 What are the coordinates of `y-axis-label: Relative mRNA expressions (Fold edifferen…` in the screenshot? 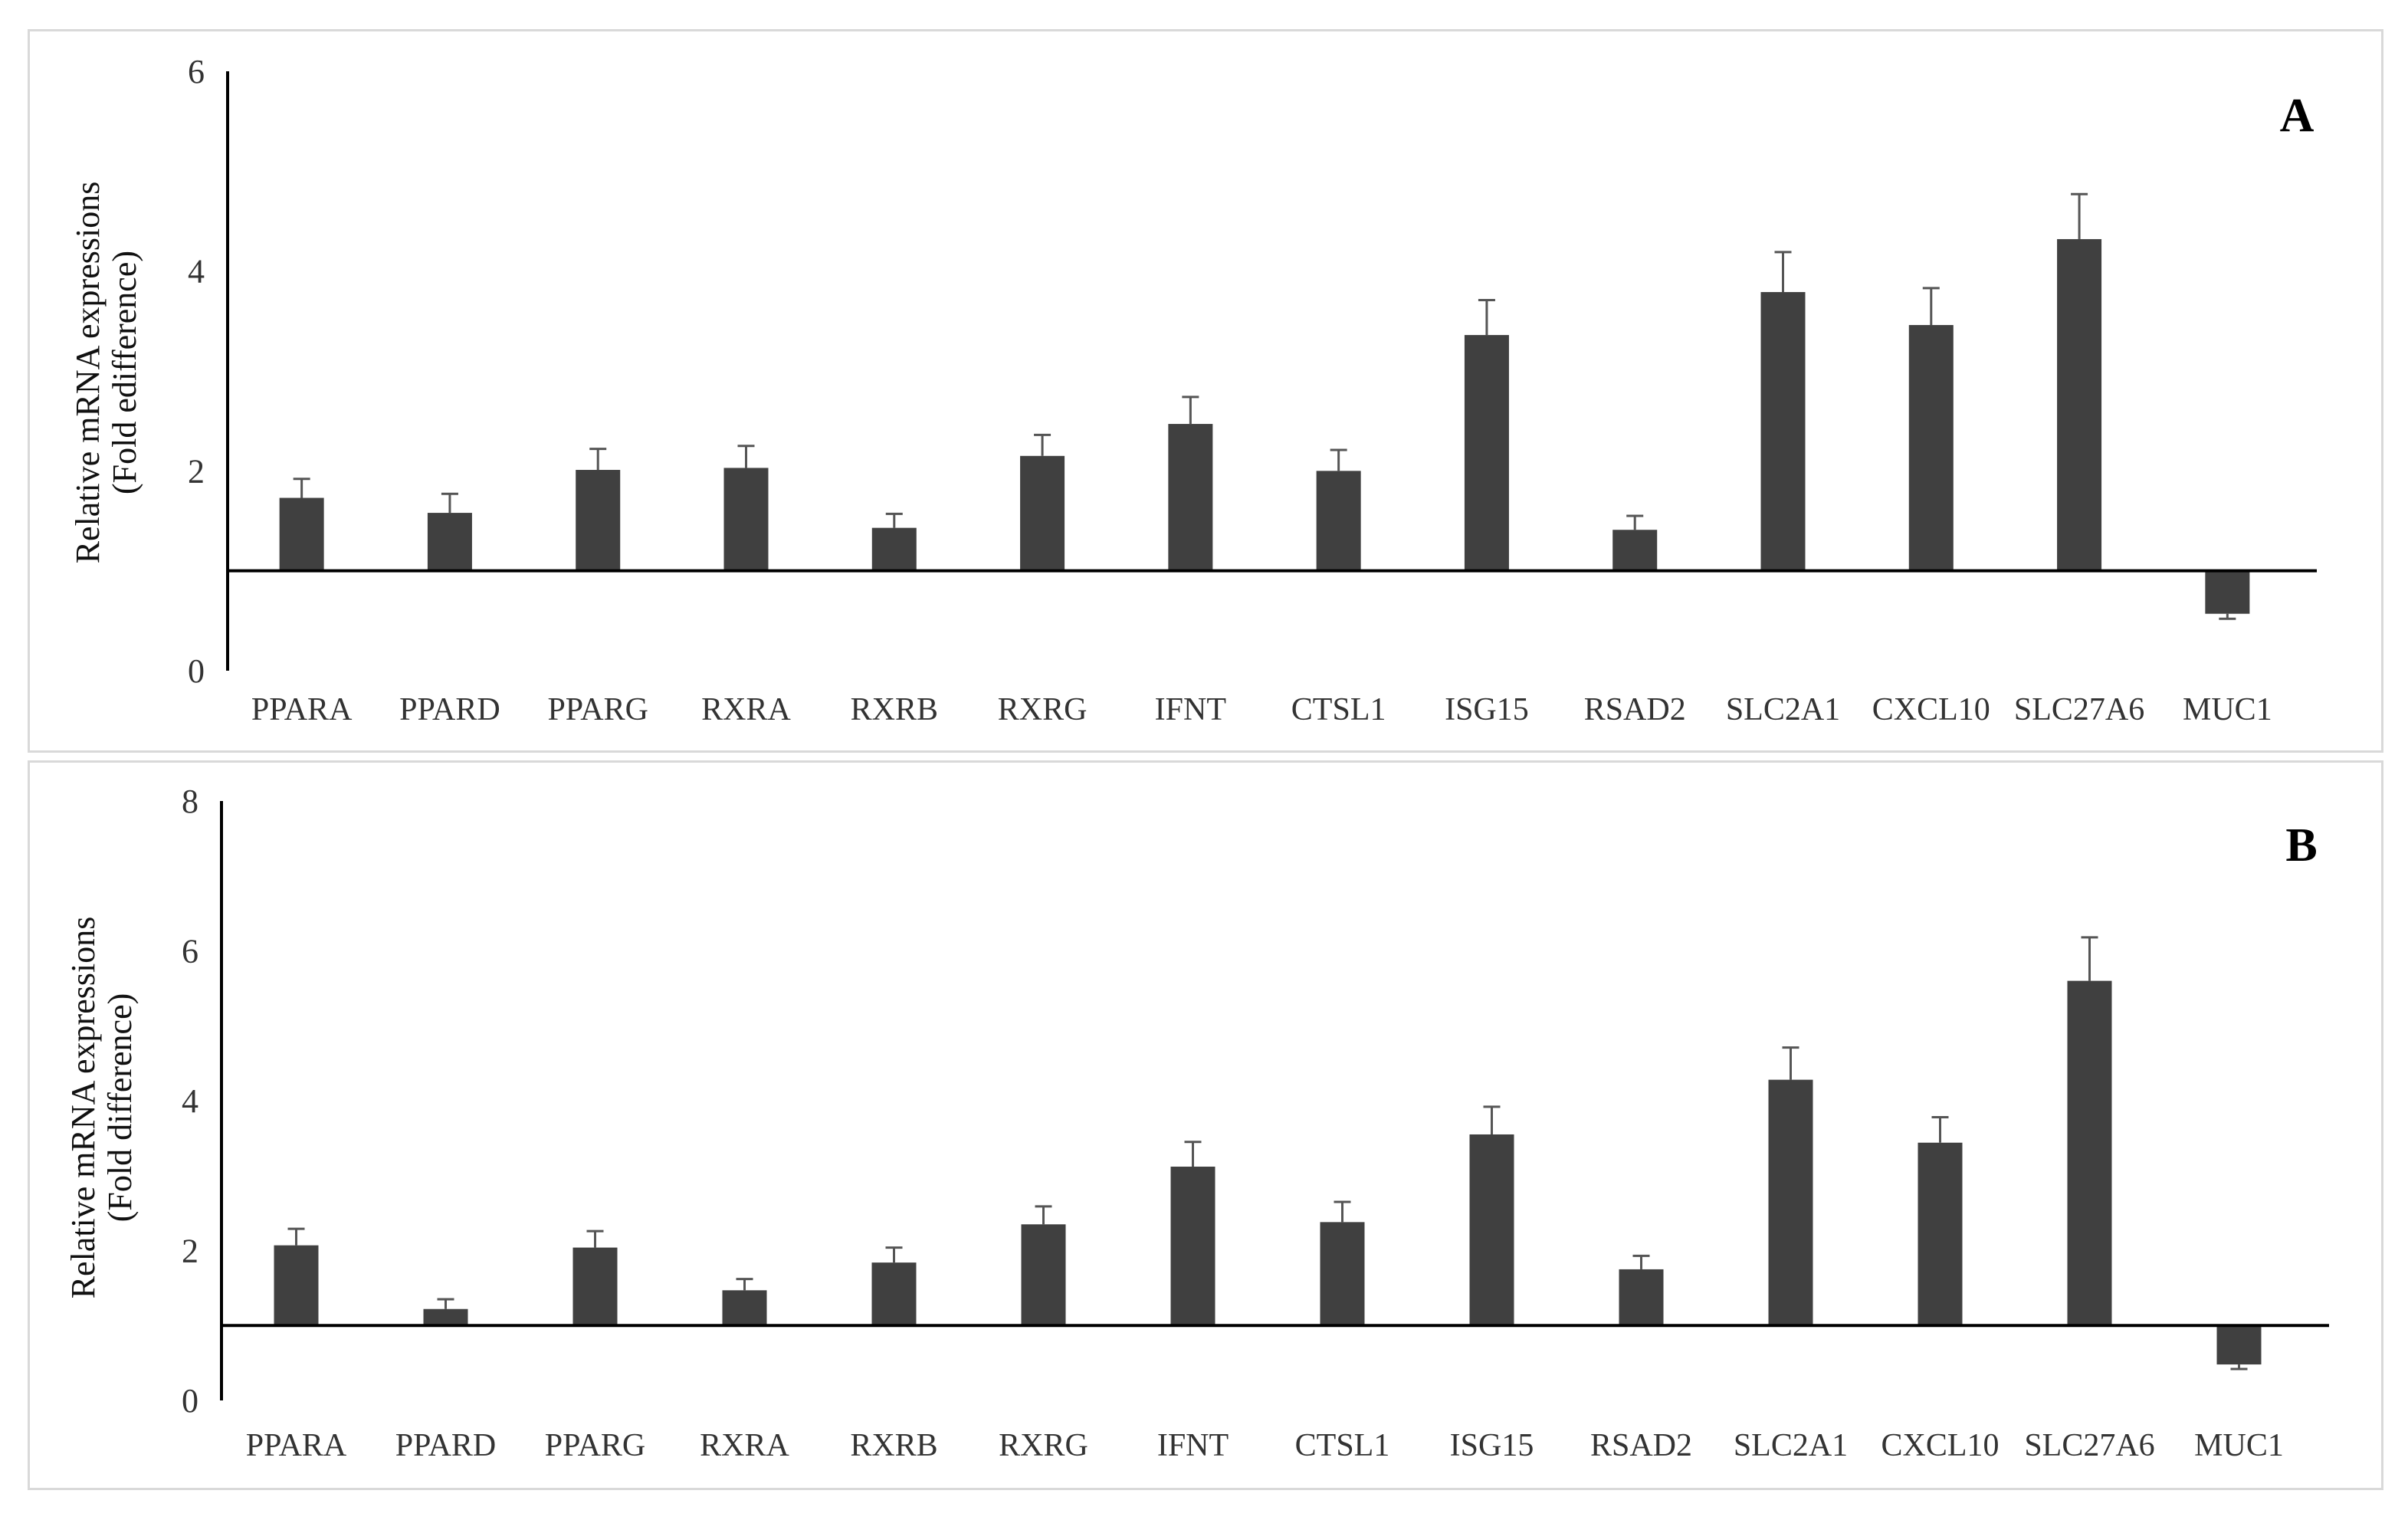 It's located at (106, 373).